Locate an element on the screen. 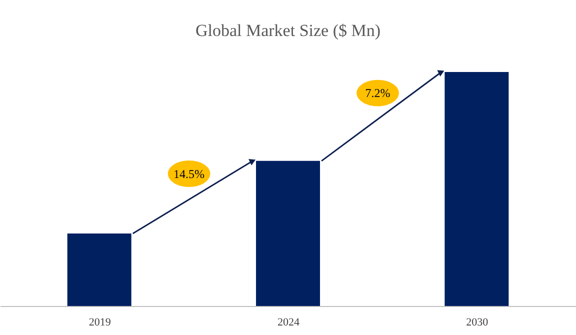  annotation: 7.2% is located at coordinates (377, 93).